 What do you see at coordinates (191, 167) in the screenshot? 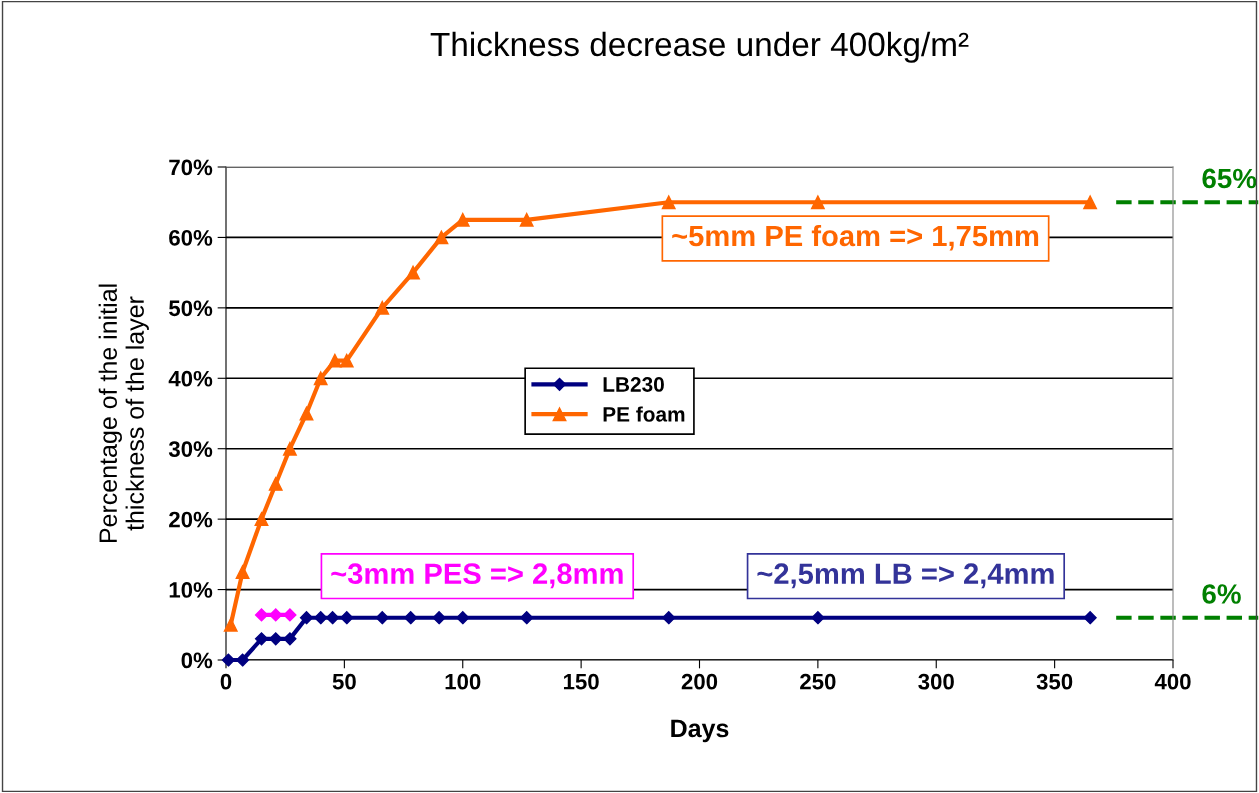
I see `y-tick-label: 70%` at bounding box center [191, 167].